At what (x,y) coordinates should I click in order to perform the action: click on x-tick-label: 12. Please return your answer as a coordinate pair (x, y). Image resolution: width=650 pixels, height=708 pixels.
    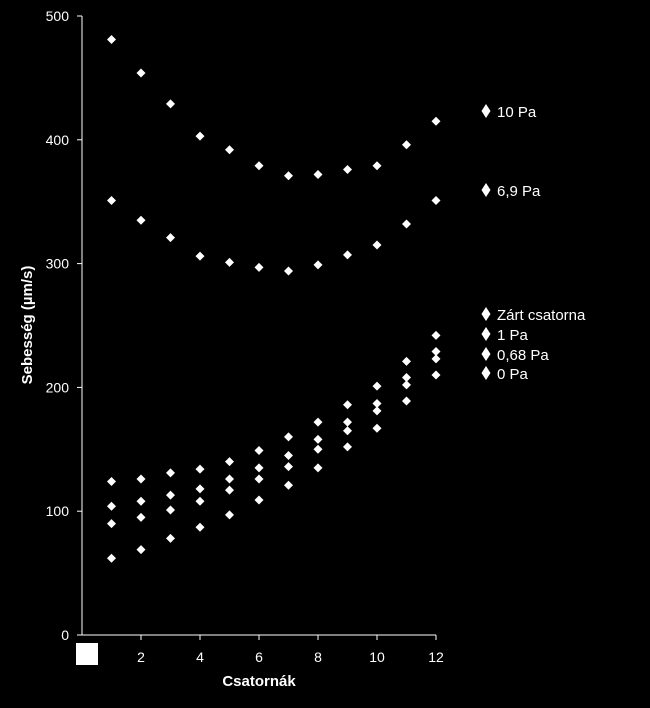
    Looking at the image, I should click on (436, 657).